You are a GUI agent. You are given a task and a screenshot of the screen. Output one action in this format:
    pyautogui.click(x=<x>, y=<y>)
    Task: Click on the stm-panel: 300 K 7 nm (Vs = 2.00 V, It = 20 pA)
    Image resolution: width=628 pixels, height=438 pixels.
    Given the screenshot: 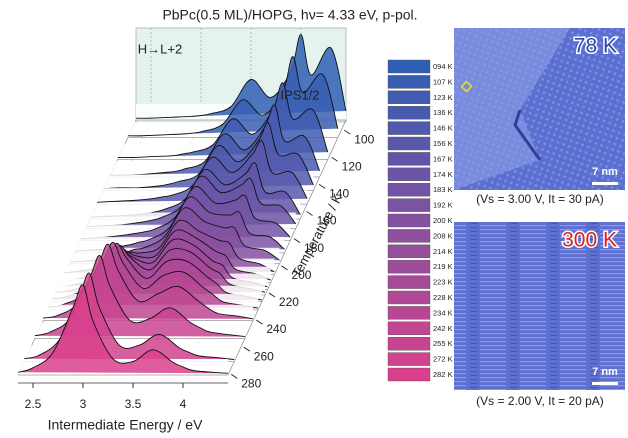 What is the action you would take?
    pyautogui.click(x=539, y=315)
    